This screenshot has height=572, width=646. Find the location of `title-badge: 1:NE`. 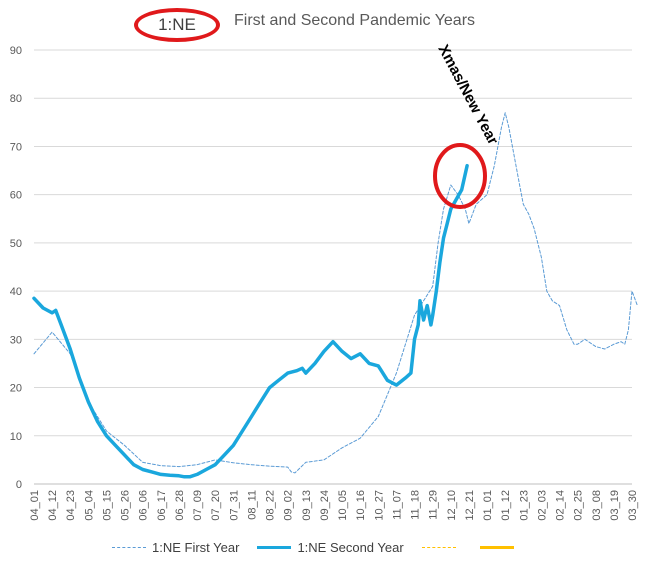

title-badge: 1:NE is located at coordinates (177, 25).